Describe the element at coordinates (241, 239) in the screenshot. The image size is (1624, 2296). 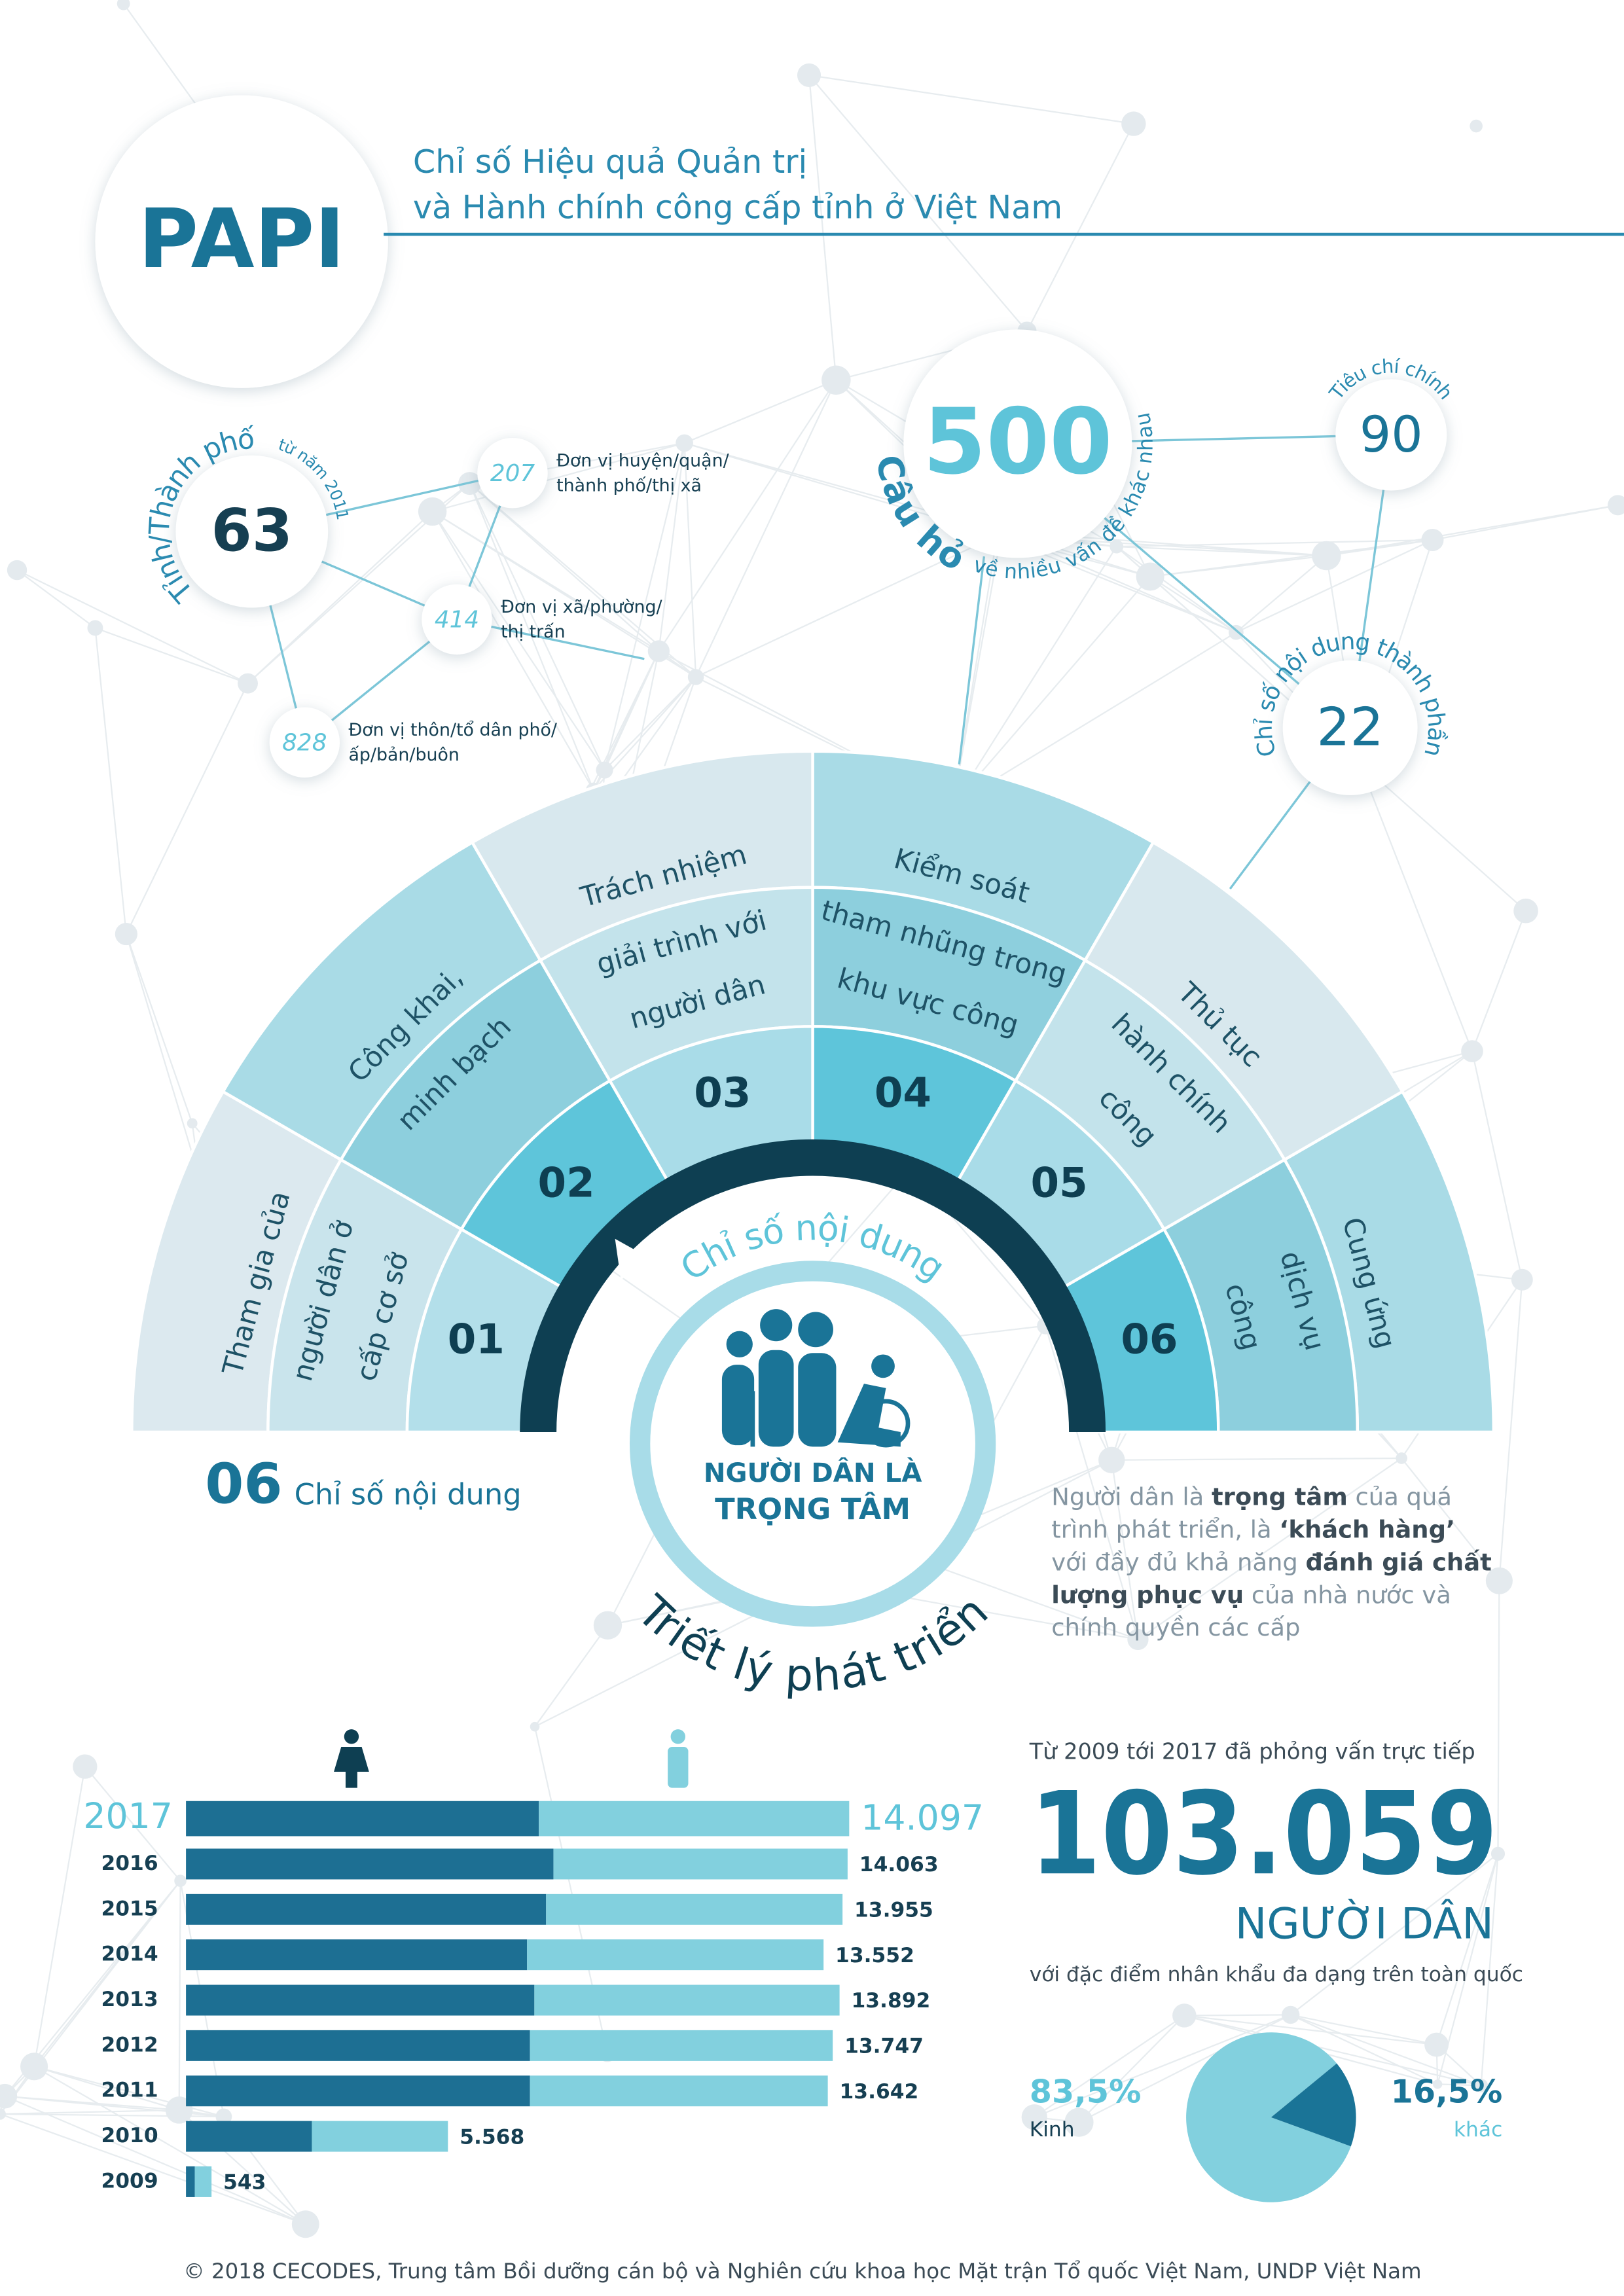
I see `logo: PAPI` at that location.